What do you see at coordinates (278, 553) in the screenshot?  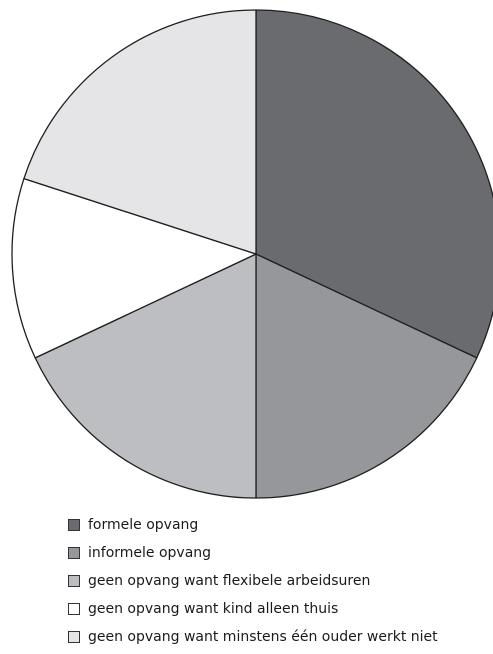 I see `legend-item-informele-opvang: informele opvang` at bounding box center [278, 553].